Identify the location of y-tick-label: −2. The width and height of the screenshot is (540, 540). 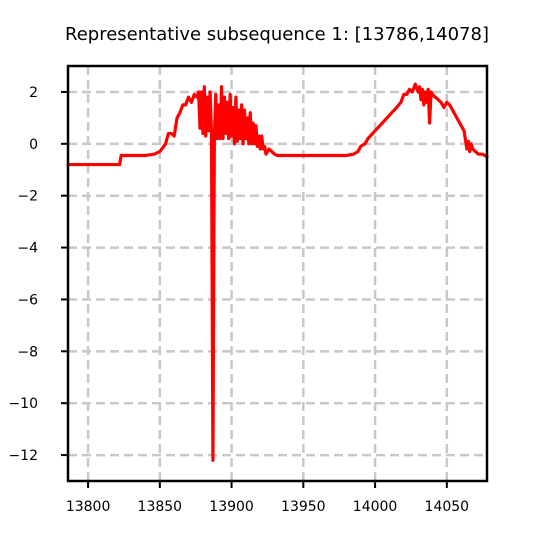
(27, 197).